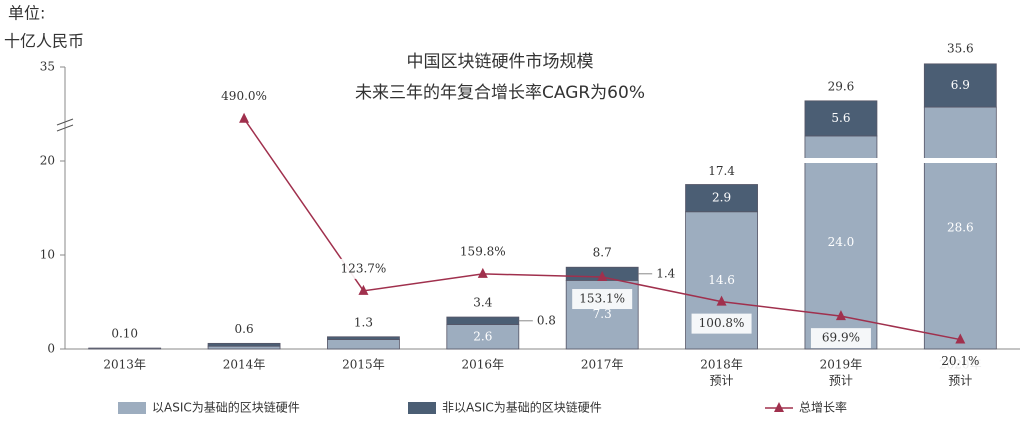 The image size is (1024, 426). I want to click on value-label: 6.9, so click(960, 85).